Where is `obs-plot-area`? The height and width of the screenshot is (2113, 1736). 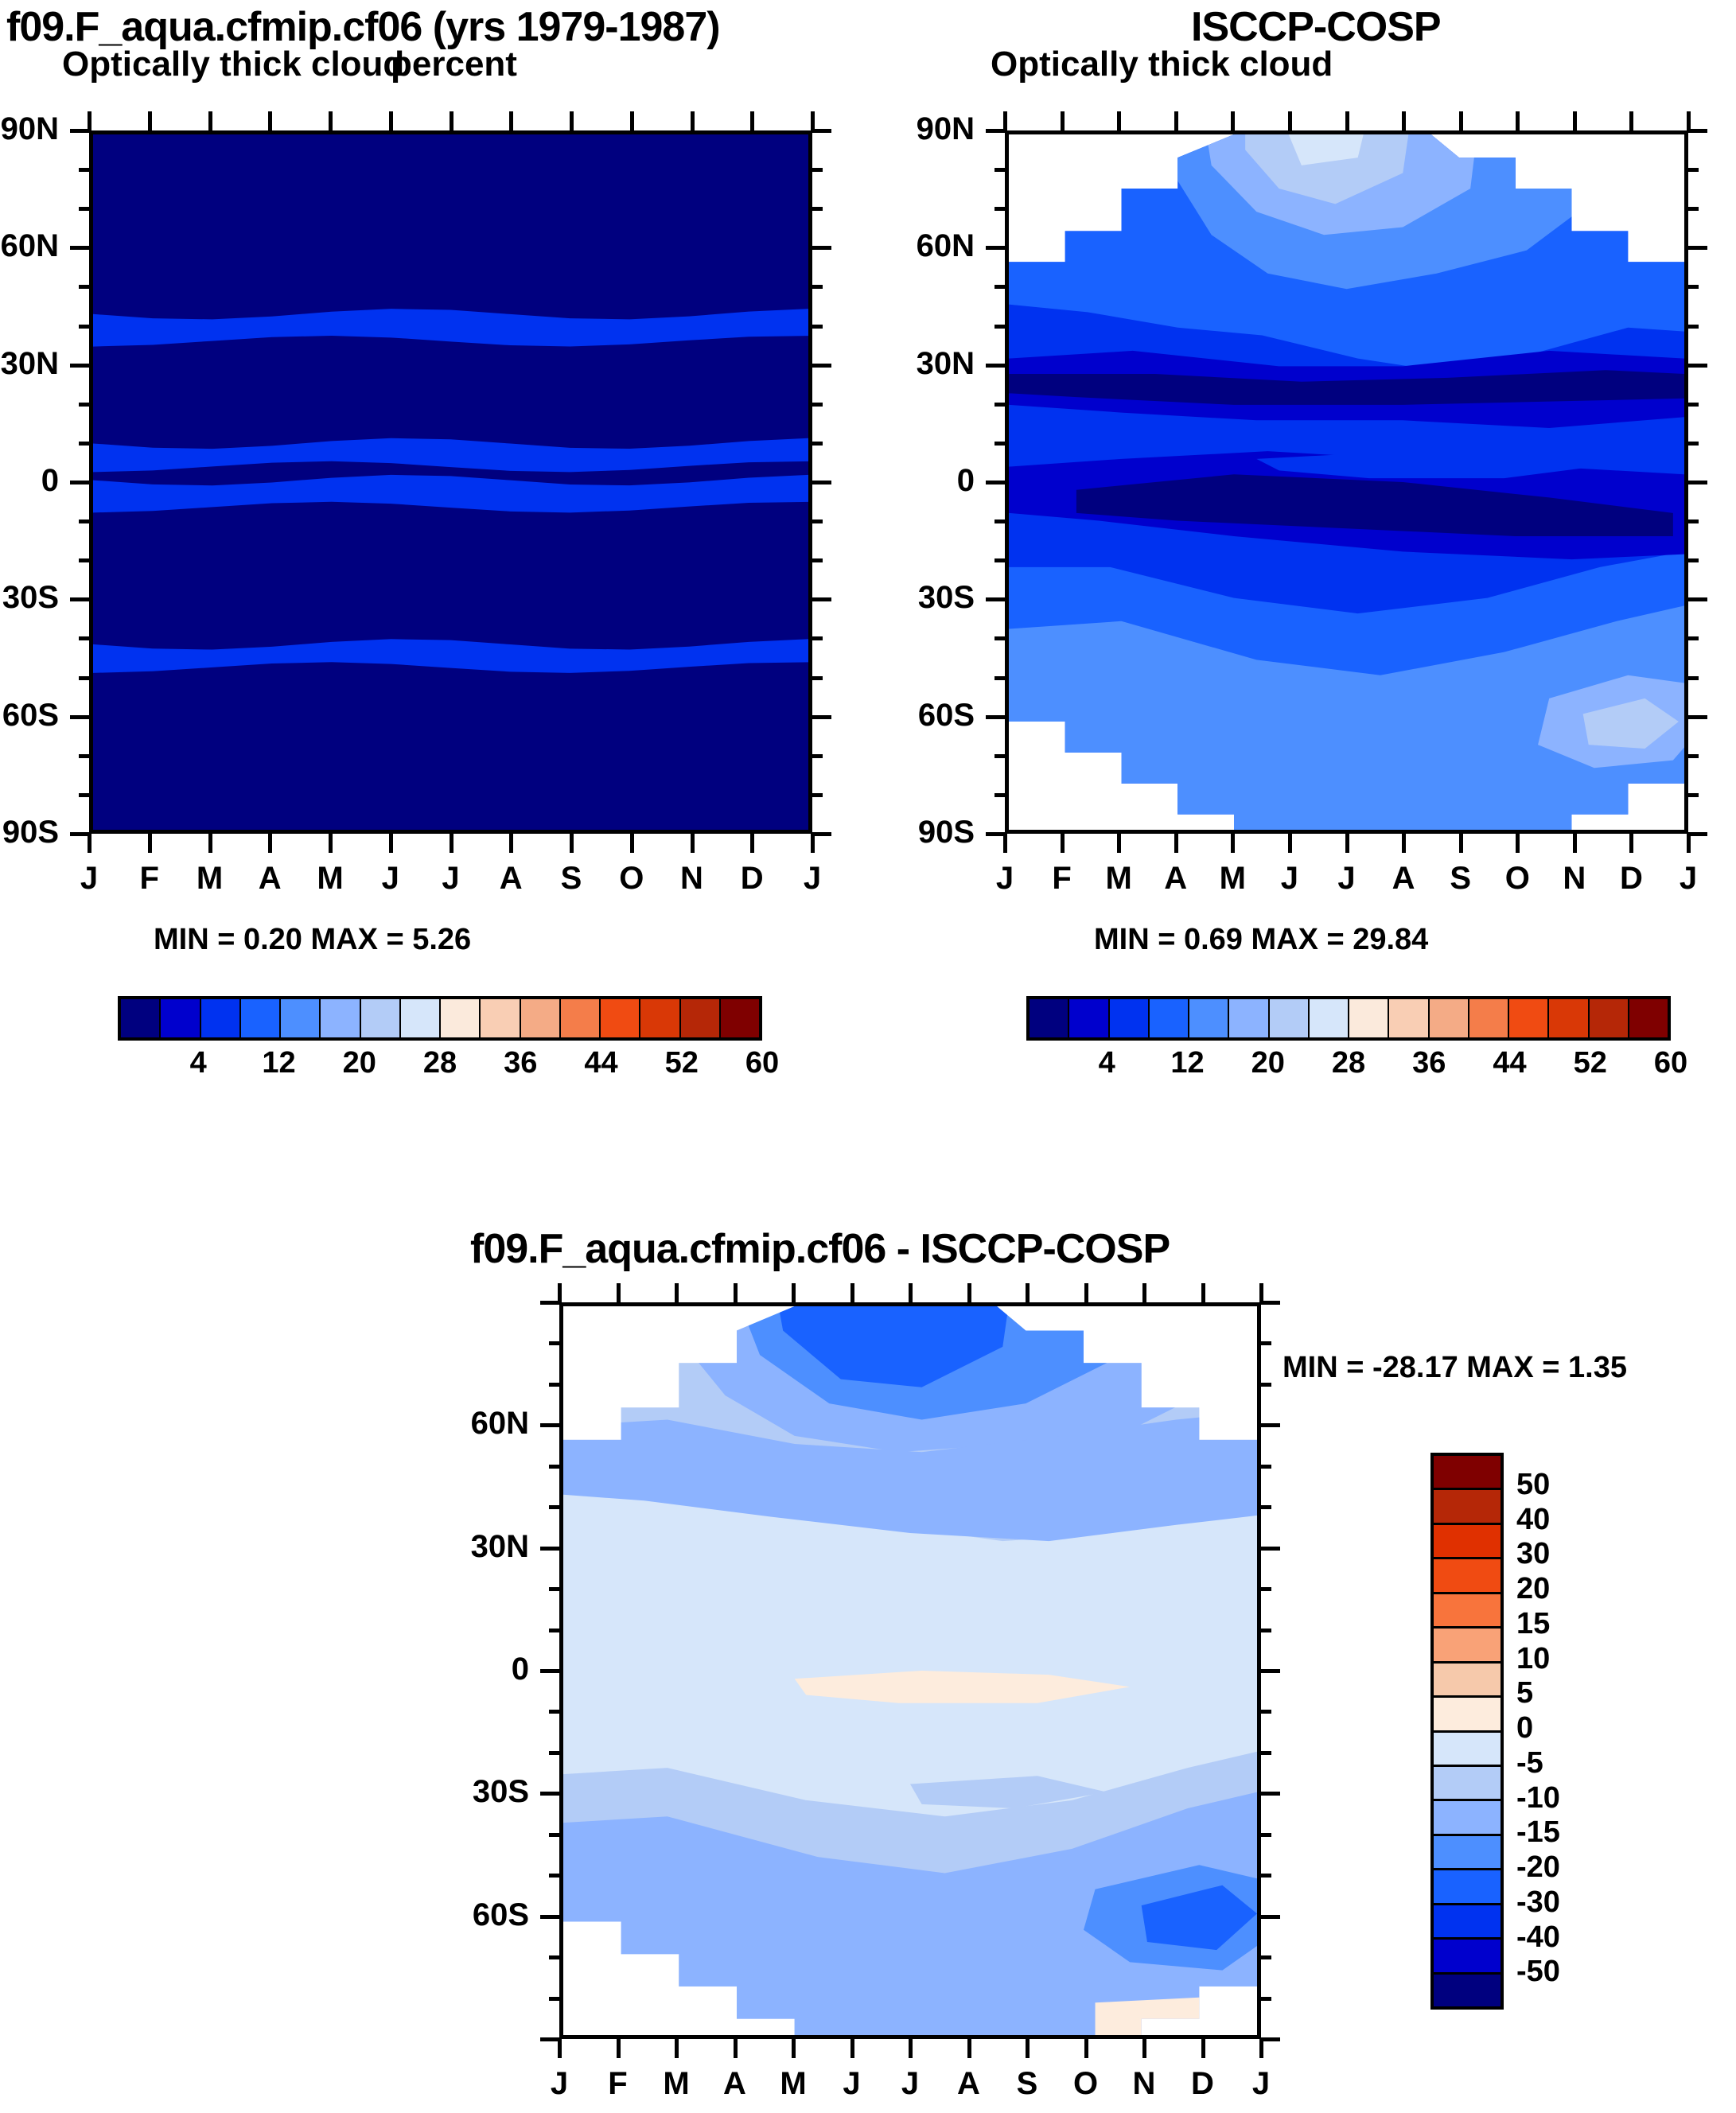
obs-plot-area is located at coordinates (1346, 482).